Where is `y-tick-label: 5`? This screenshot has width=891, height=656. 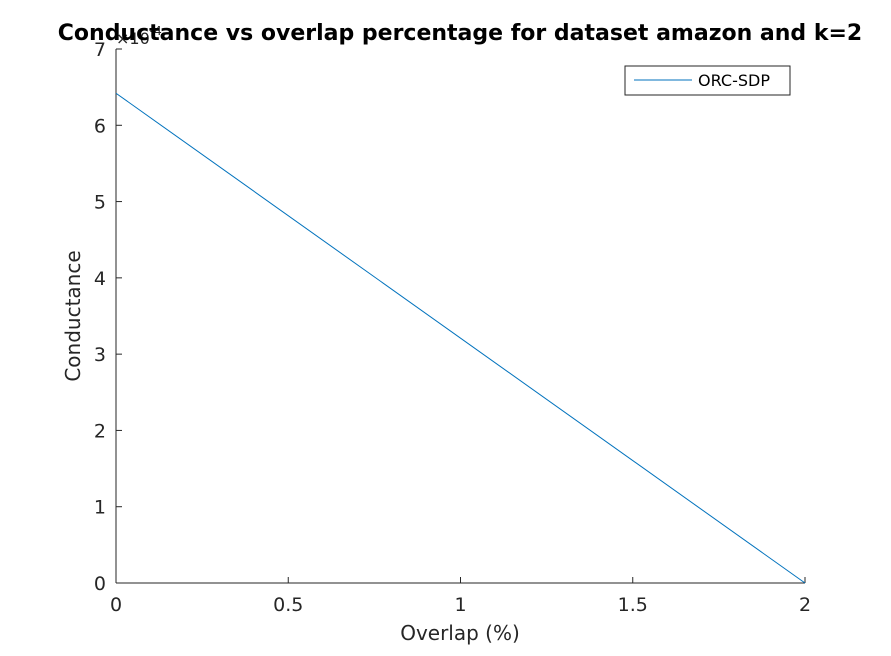
y-tick-label: 5 is located at coordinates (100, 203).